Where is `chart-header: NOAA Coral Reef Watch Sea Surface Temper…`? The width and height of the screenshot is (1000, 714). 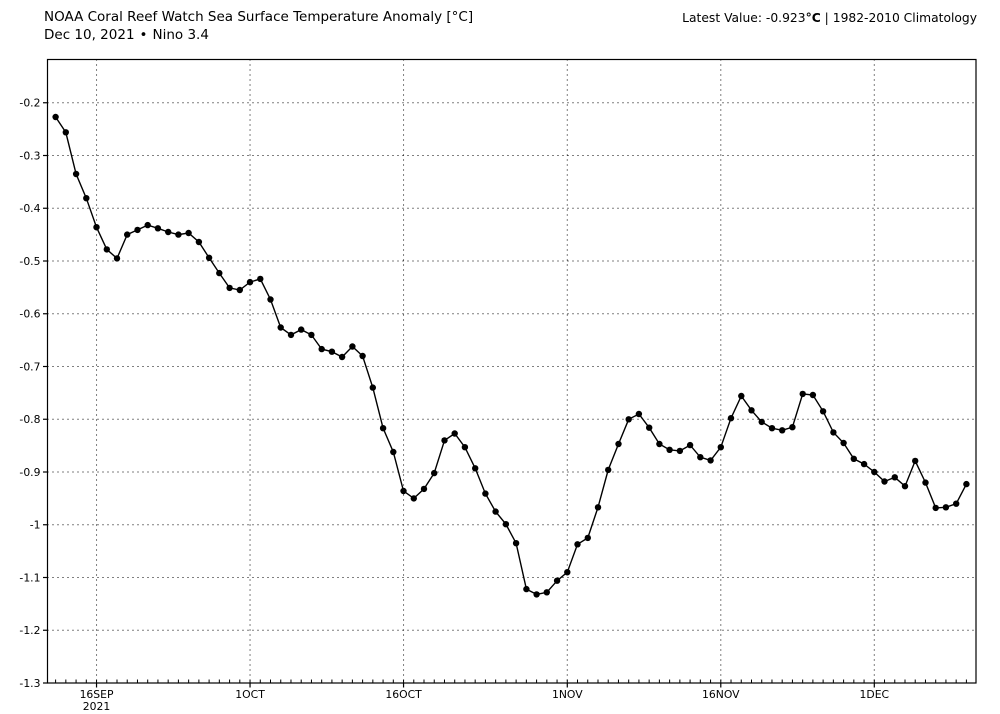 chart-header: NOAA Coral Reef Watch Sea Surface Temper… is located at coordinates (258, 26).